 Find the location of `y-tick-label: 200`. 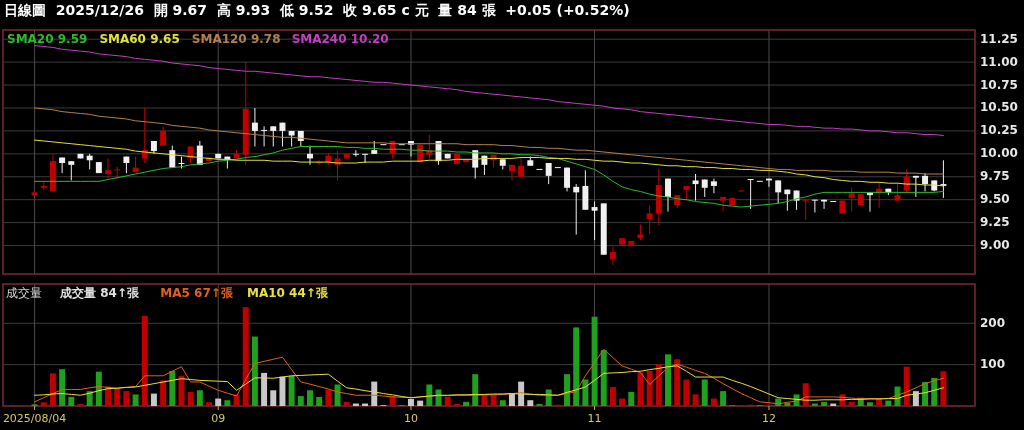

y-tick-label: 200 is located at coordinates (993, 322).